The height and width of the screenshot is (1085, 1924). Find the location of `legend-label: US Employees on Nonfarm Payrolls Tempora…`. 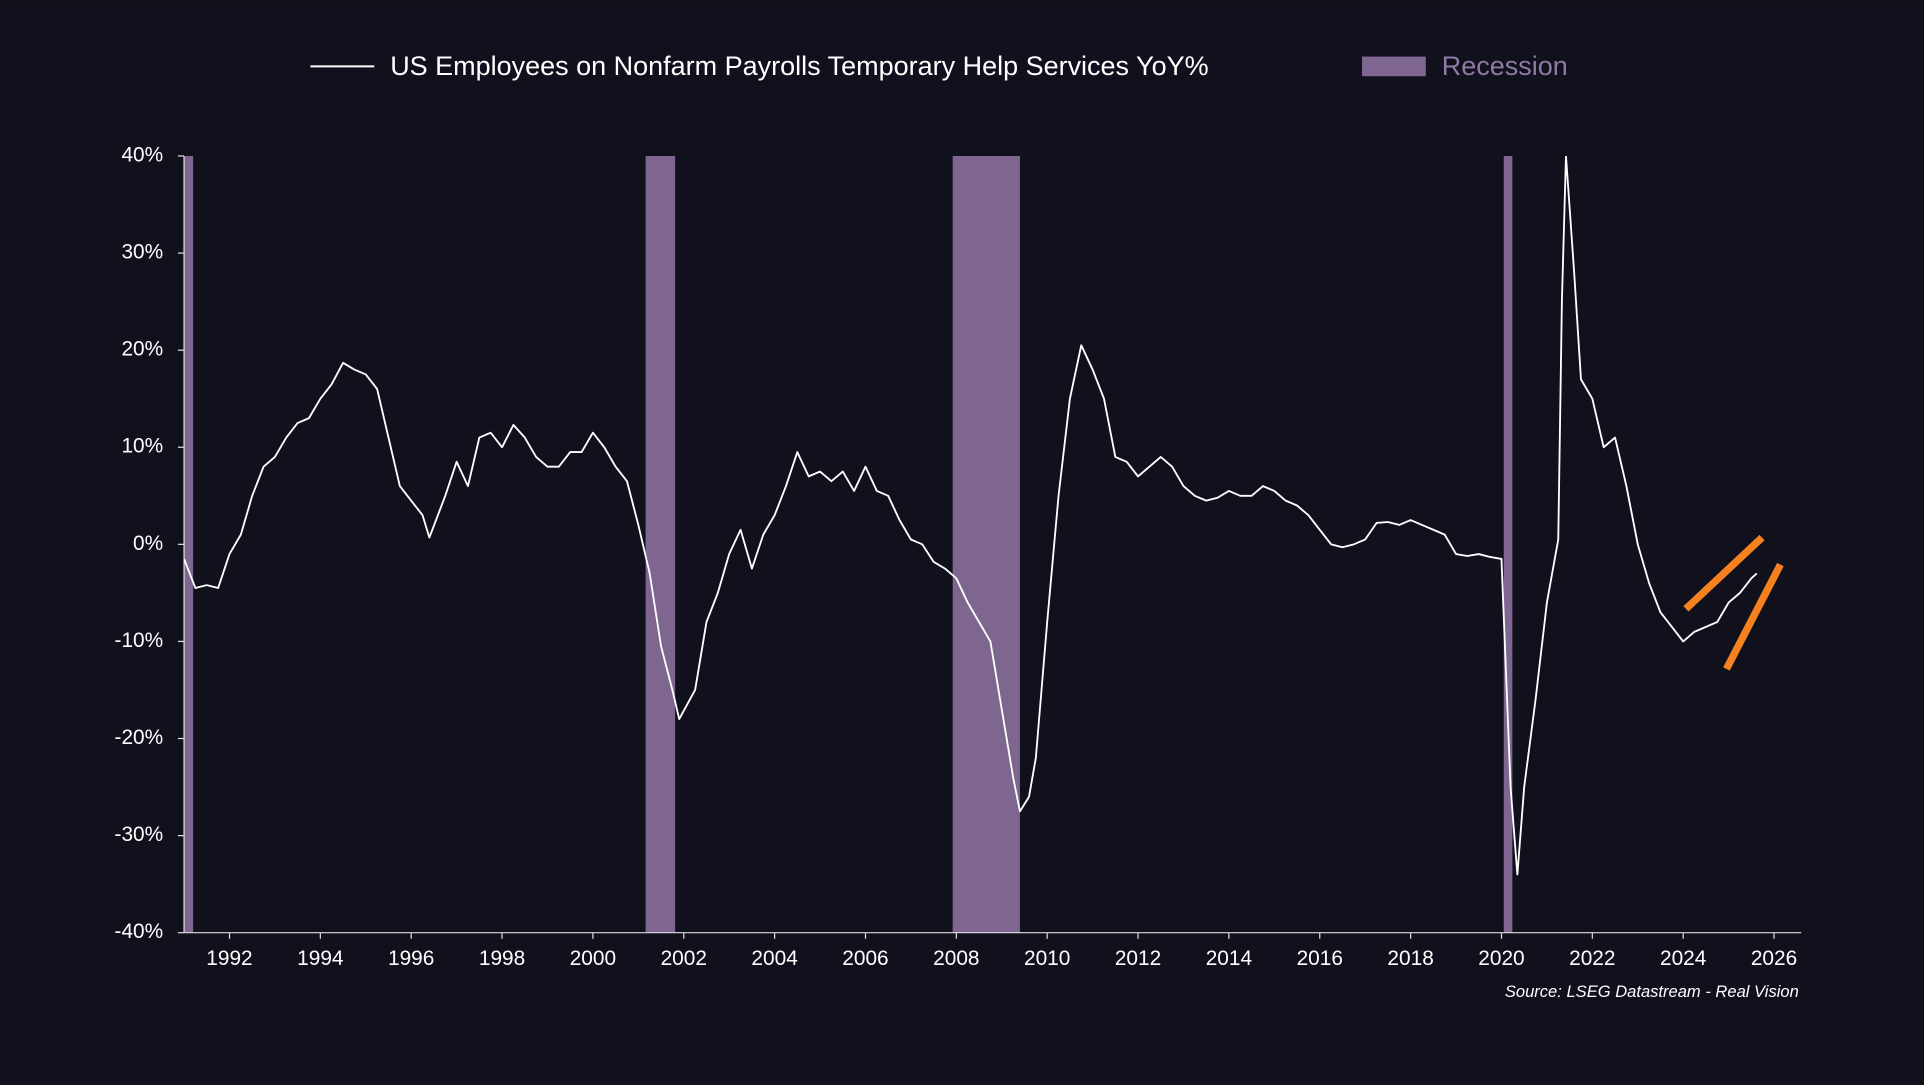

legend-label: US Employees on Nonfarm Payrolls Tempora… is located at coordinates (799, 66).